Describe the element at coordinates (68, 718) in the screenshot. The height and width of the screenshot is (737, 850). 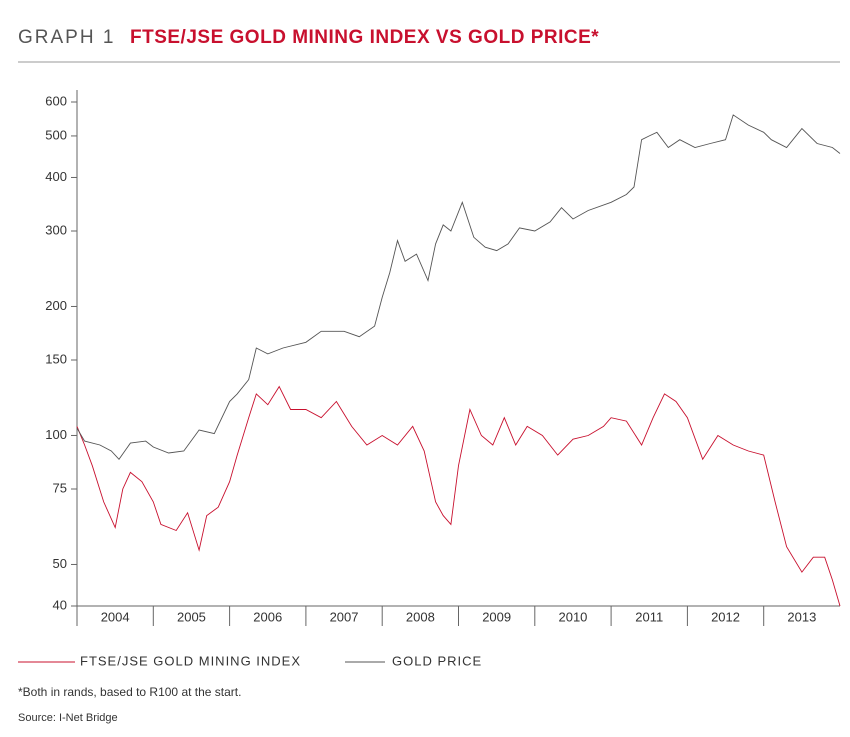
I see `source: Source: I-Net Bridge` at that location.